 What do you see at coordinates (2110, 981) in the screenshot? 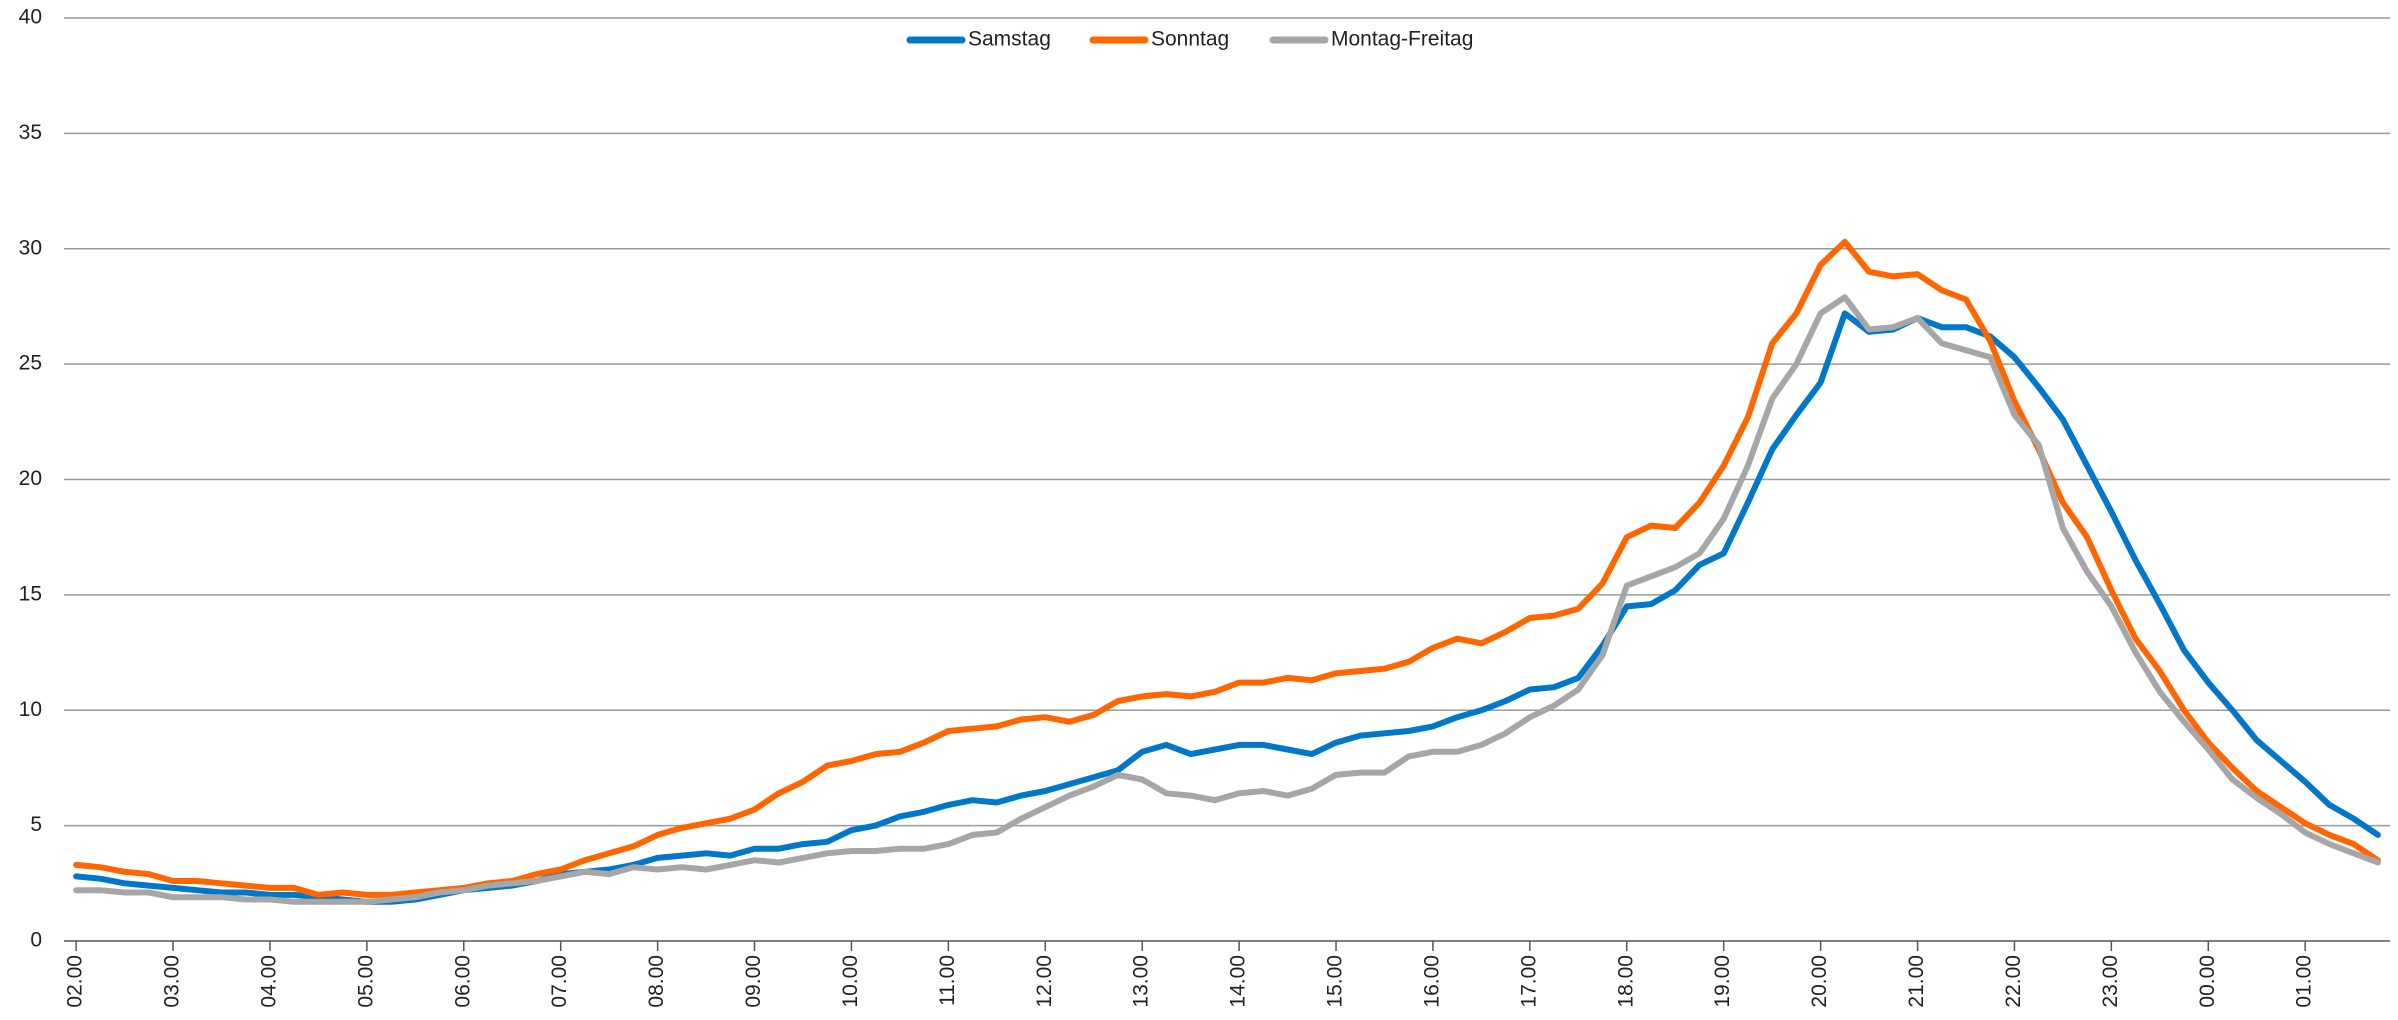
I see `x-tick-label: 23.00` at bounding box center [2110, 981].